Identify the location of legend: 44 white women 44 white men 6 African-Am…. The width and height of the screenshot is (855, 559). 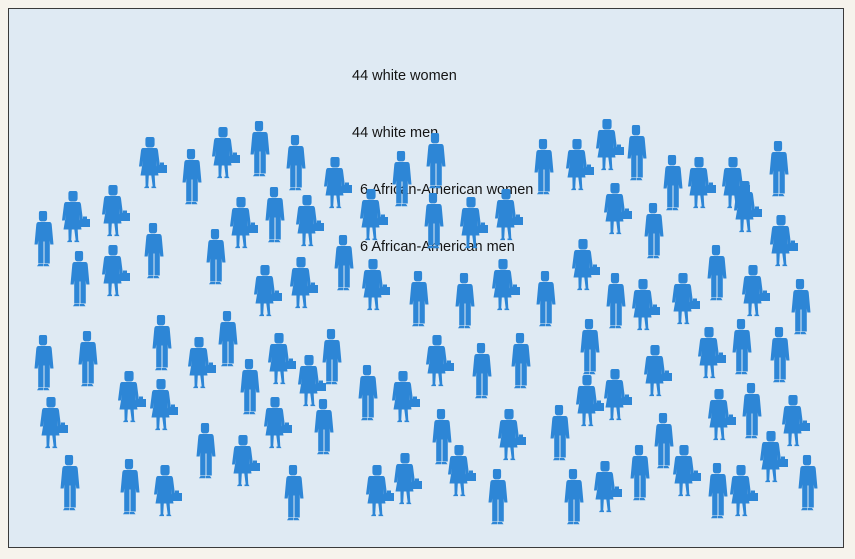
(442, 162).